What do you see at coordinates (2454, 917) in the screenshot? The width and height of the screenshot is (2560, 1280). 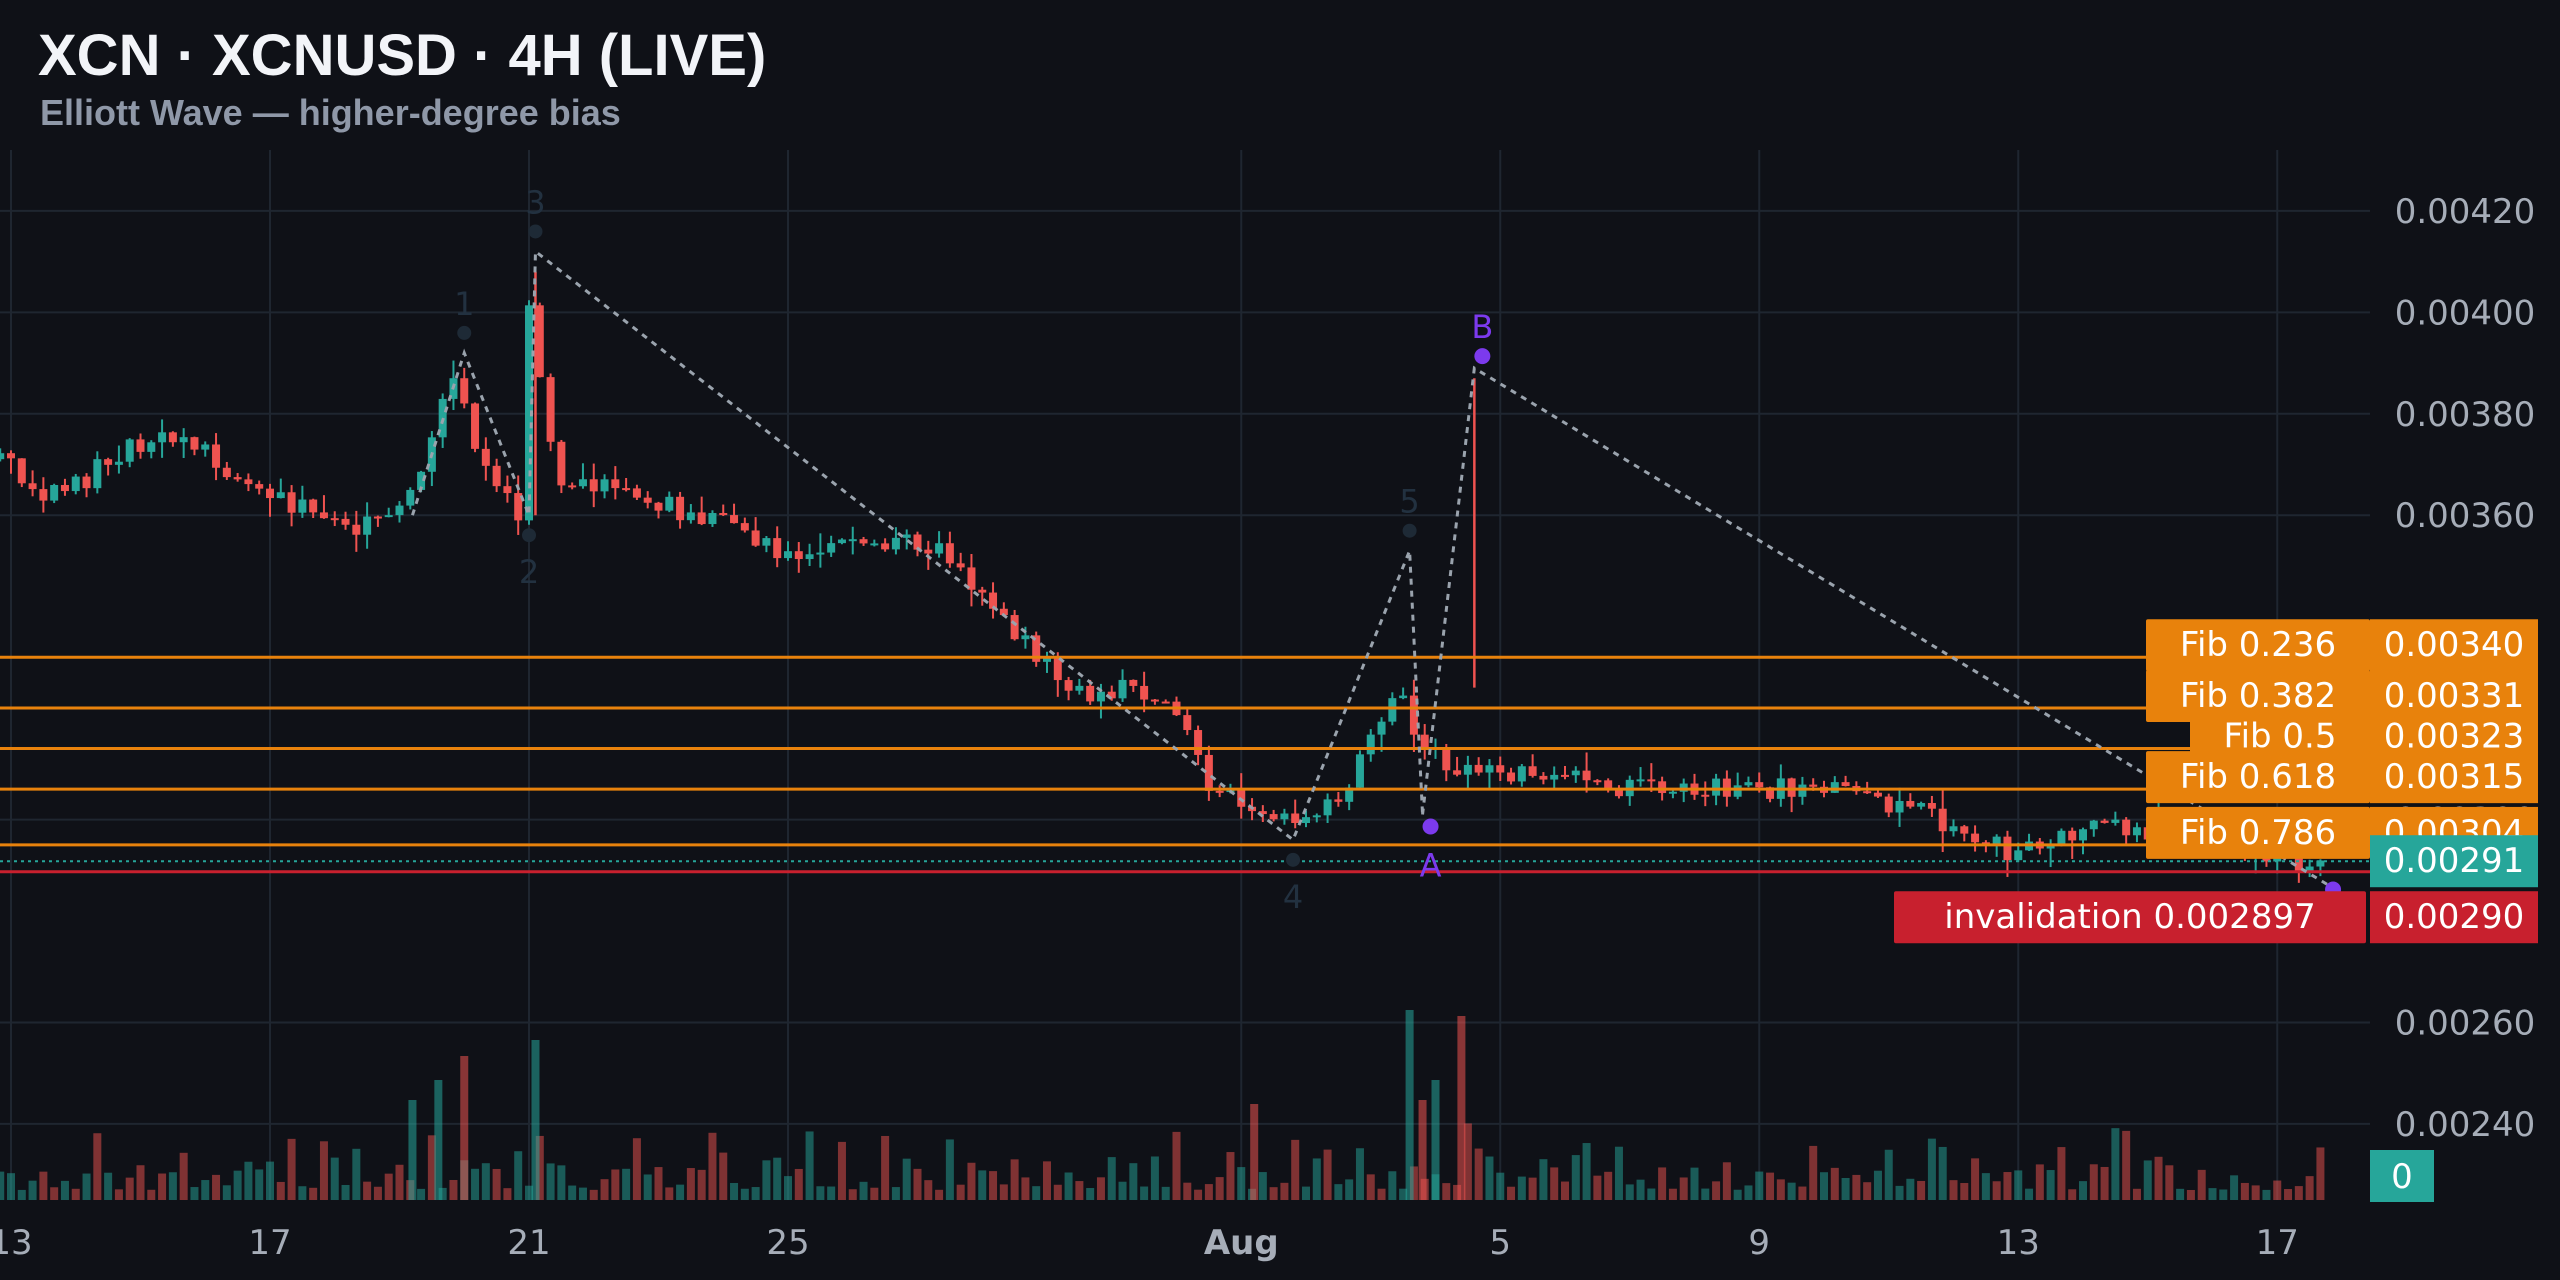 I see `invalidation-price: 0.00290` at bounding box center [2454, 917].